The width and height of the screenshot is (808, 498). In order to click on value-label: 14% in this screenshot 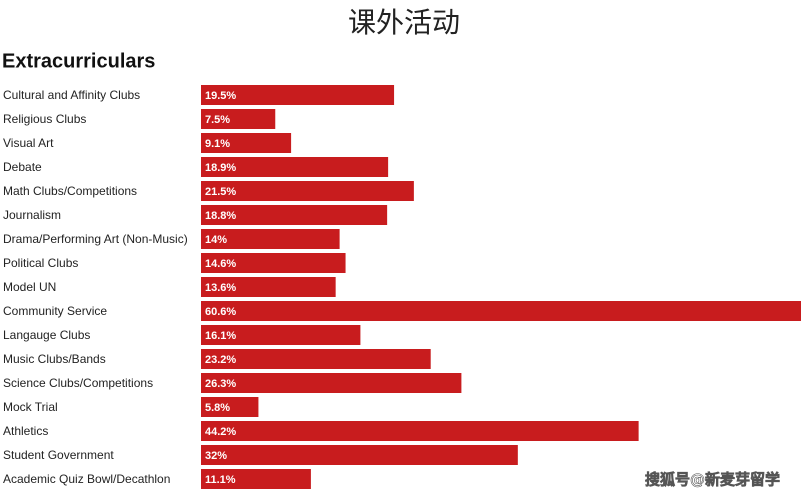, I will do `click(216, 240)`.